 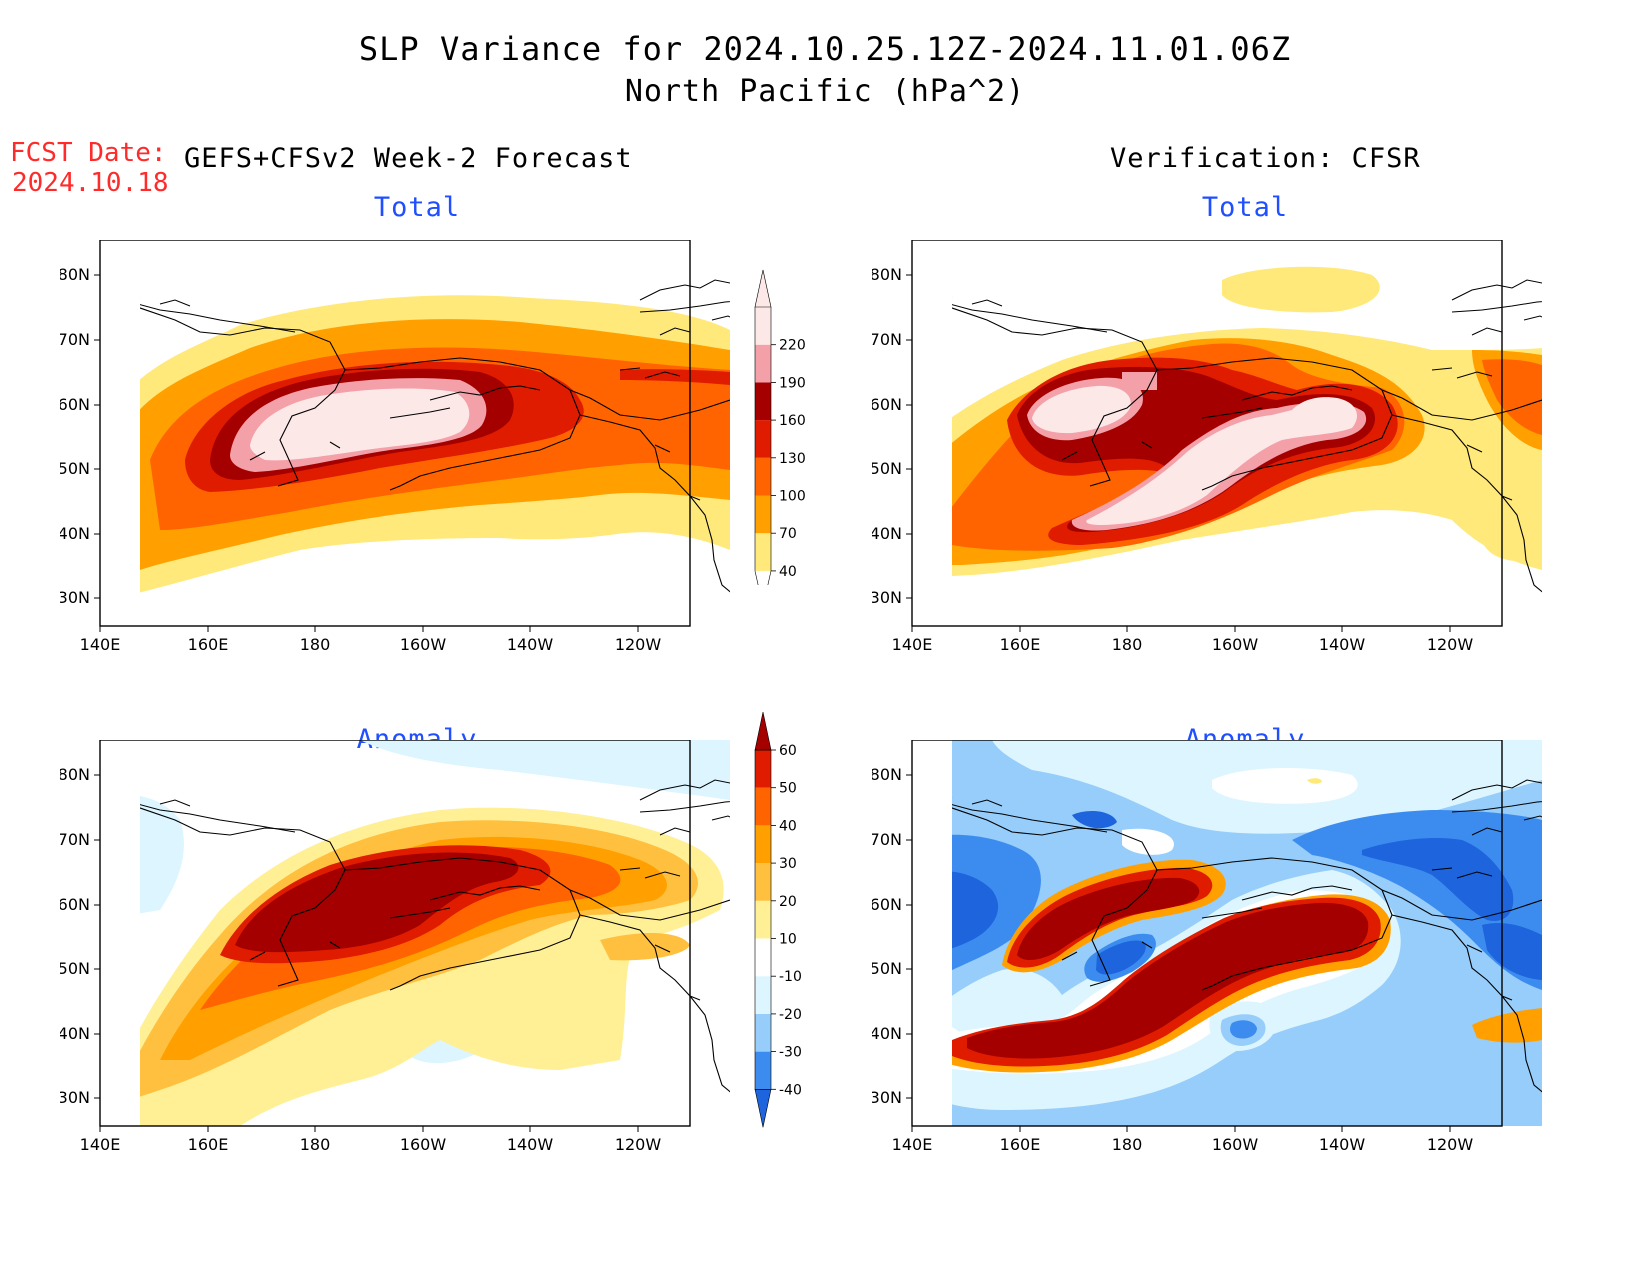 I want to click on colorbar-level-label: -20, so click(x=790, y=1015).